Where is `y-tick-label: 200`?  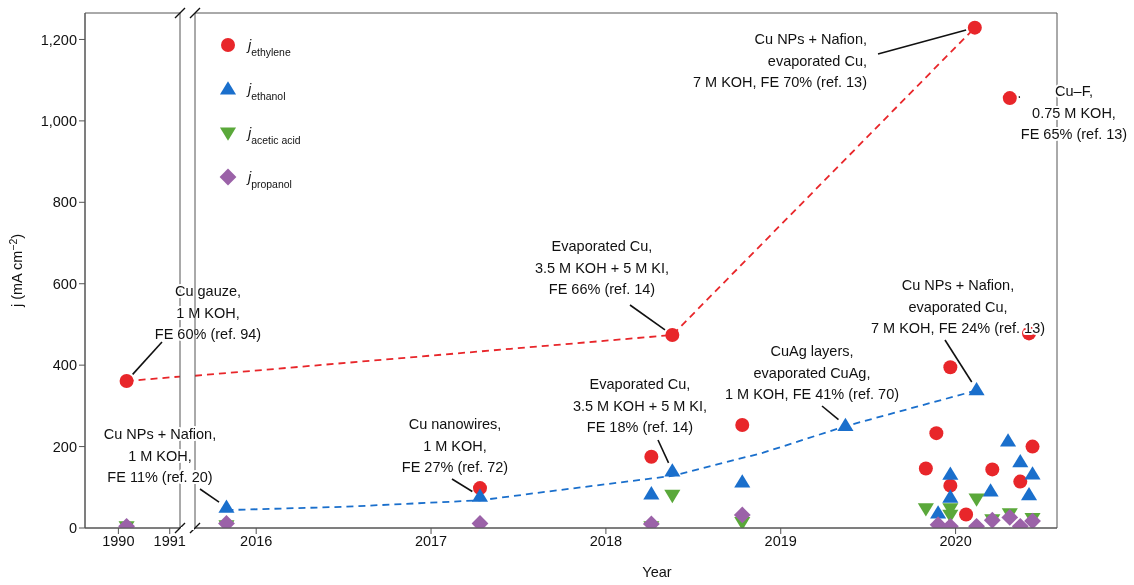
y-tick-label: 200 is located at coordinates (64, 446).